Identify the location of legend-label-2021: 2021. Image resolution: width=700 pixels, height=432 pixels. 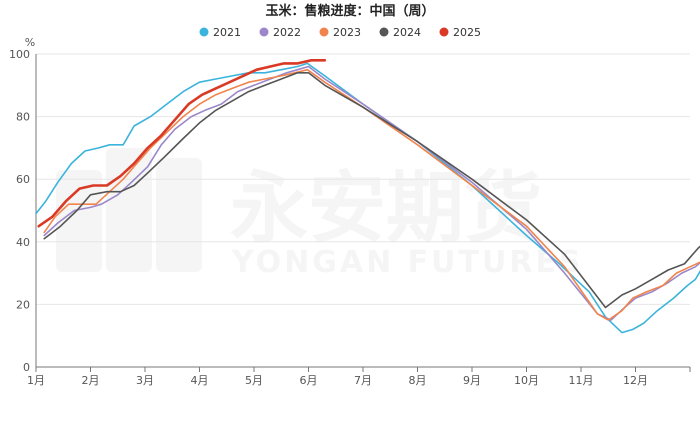
(227, 32).